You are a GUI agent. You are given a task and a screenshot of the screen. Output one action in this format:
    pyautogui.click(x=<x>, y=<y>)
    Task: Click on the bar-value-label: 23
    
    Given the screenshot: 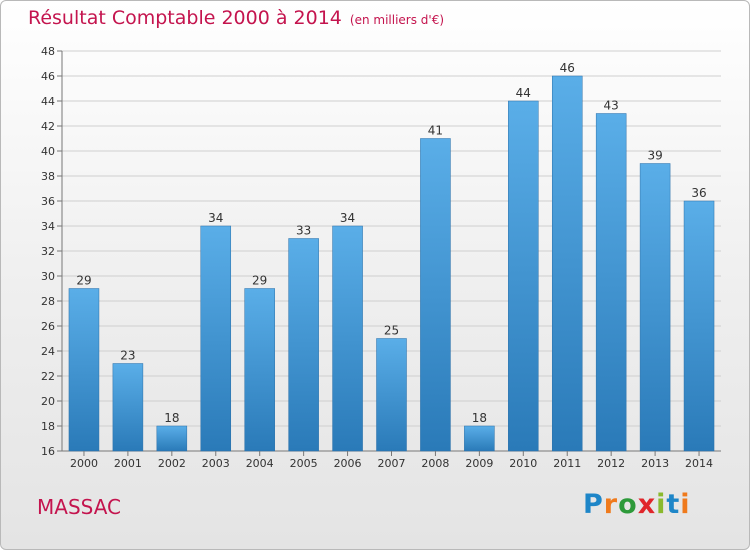 What is the action you would take?
    pyautogui.click(x=127, y=356)
    